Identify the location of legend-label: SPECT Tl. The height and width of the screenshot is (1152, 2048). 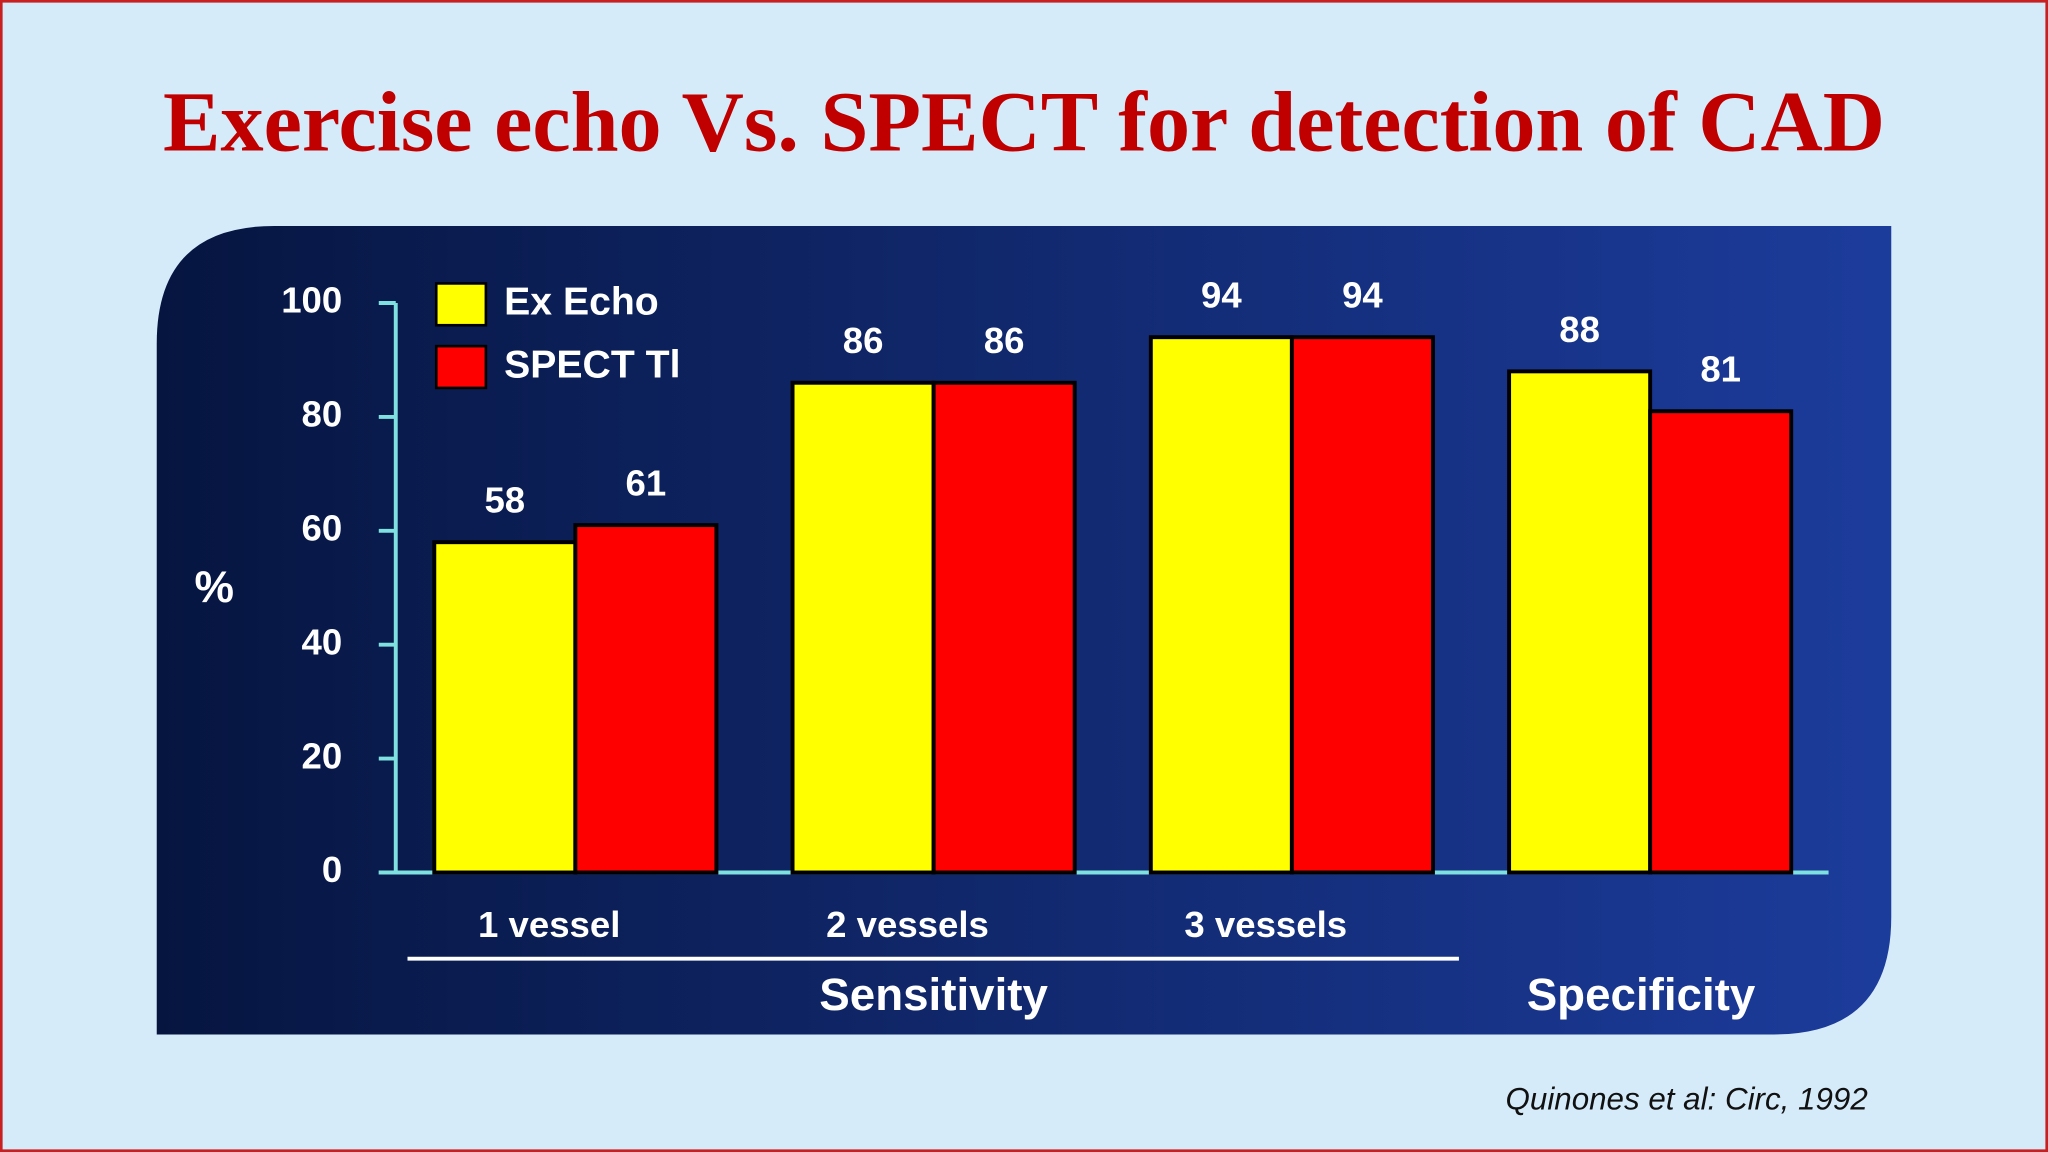
(592, 364).